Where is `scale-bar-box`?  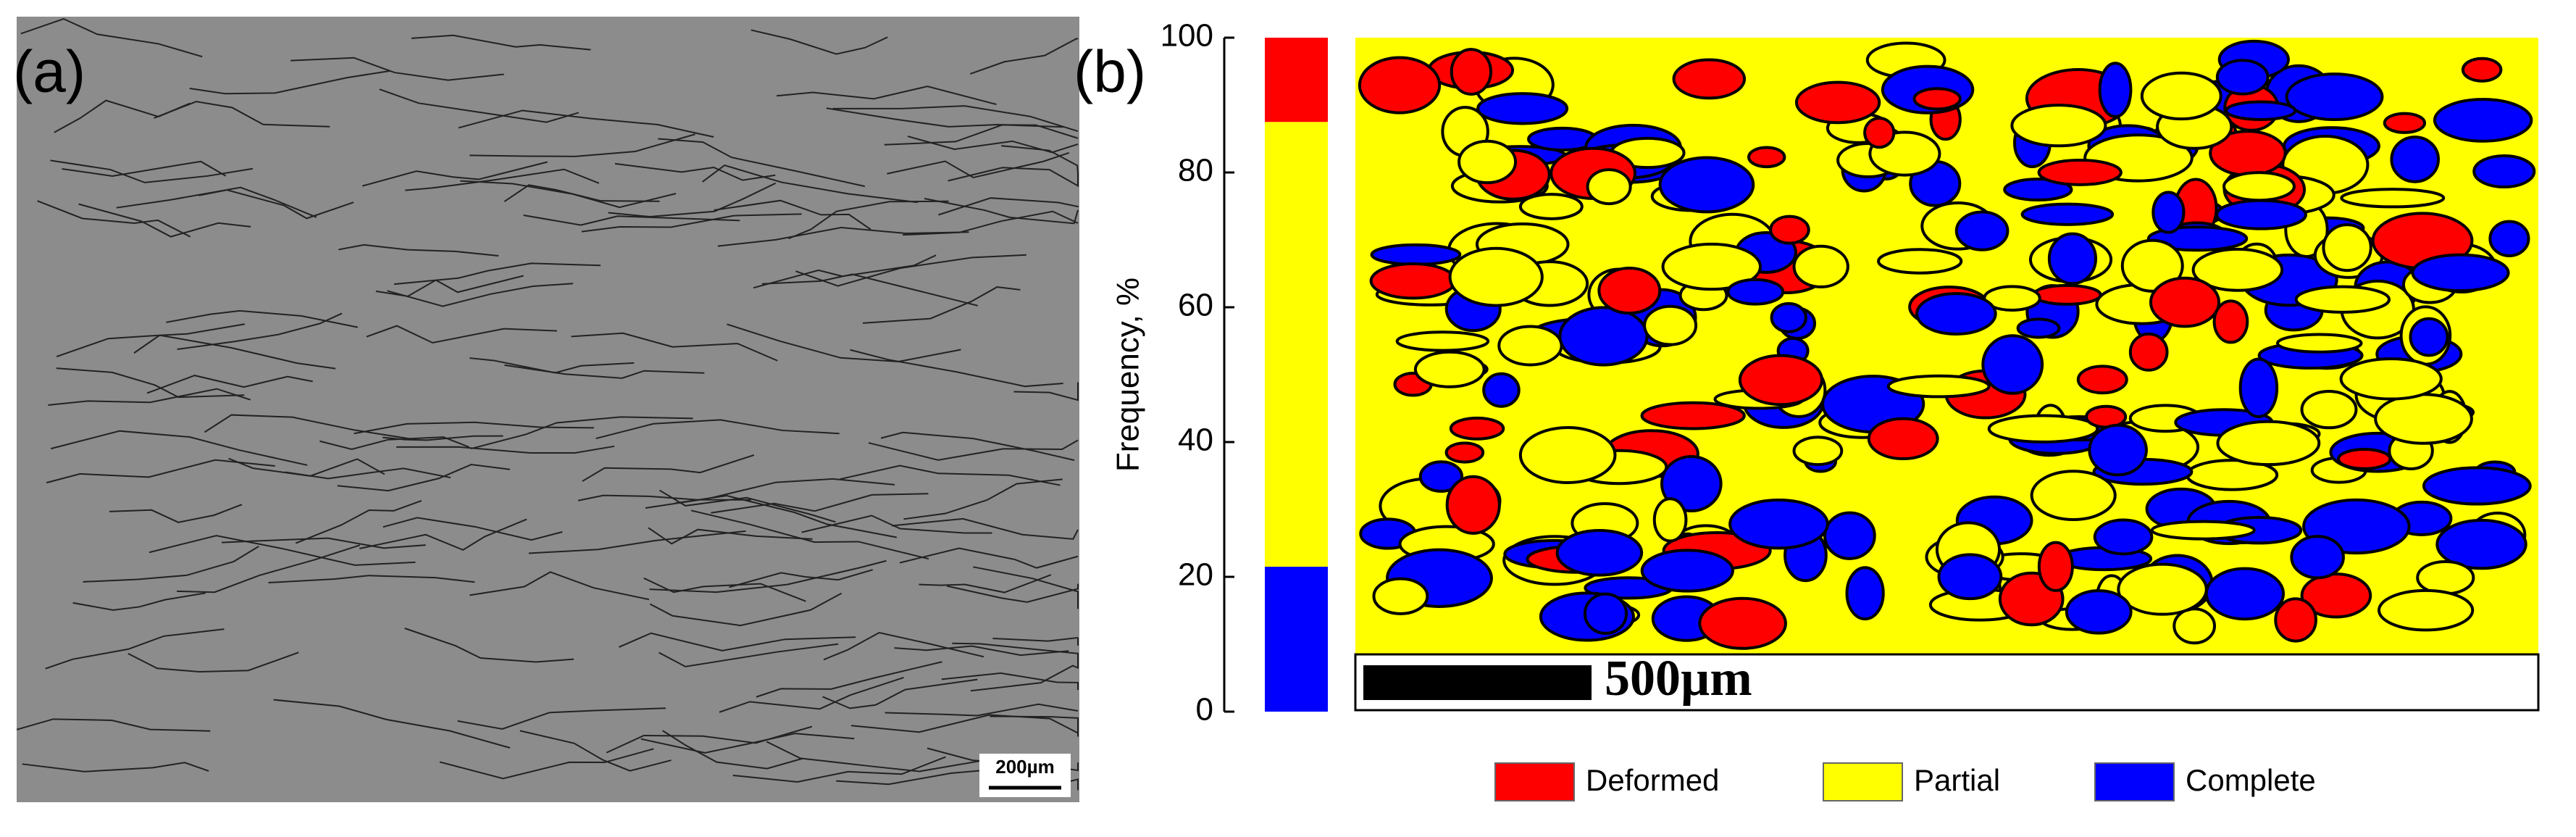 scale-bar-box is located at coordinates (1025, 776).